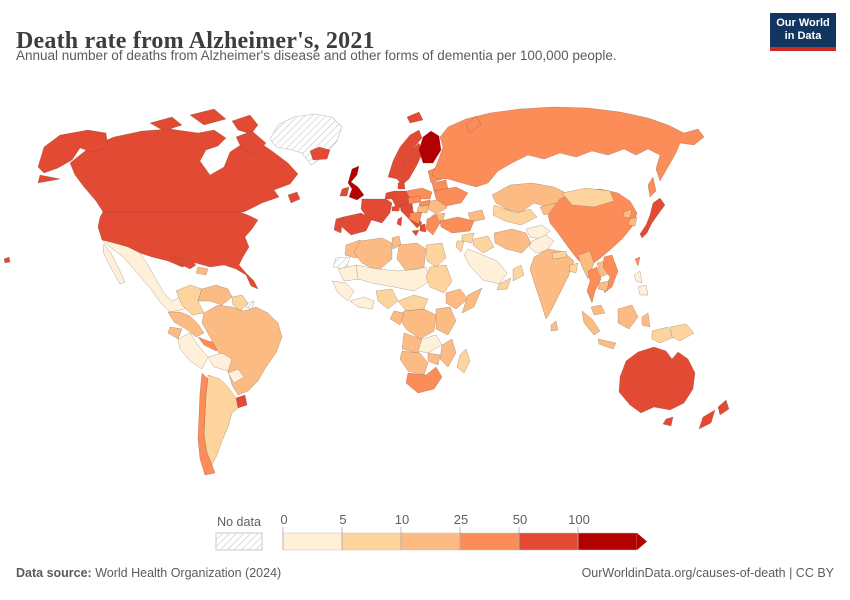 This screenshot has height=600, width=850. I want to click on country-peru, so click(193, 351).